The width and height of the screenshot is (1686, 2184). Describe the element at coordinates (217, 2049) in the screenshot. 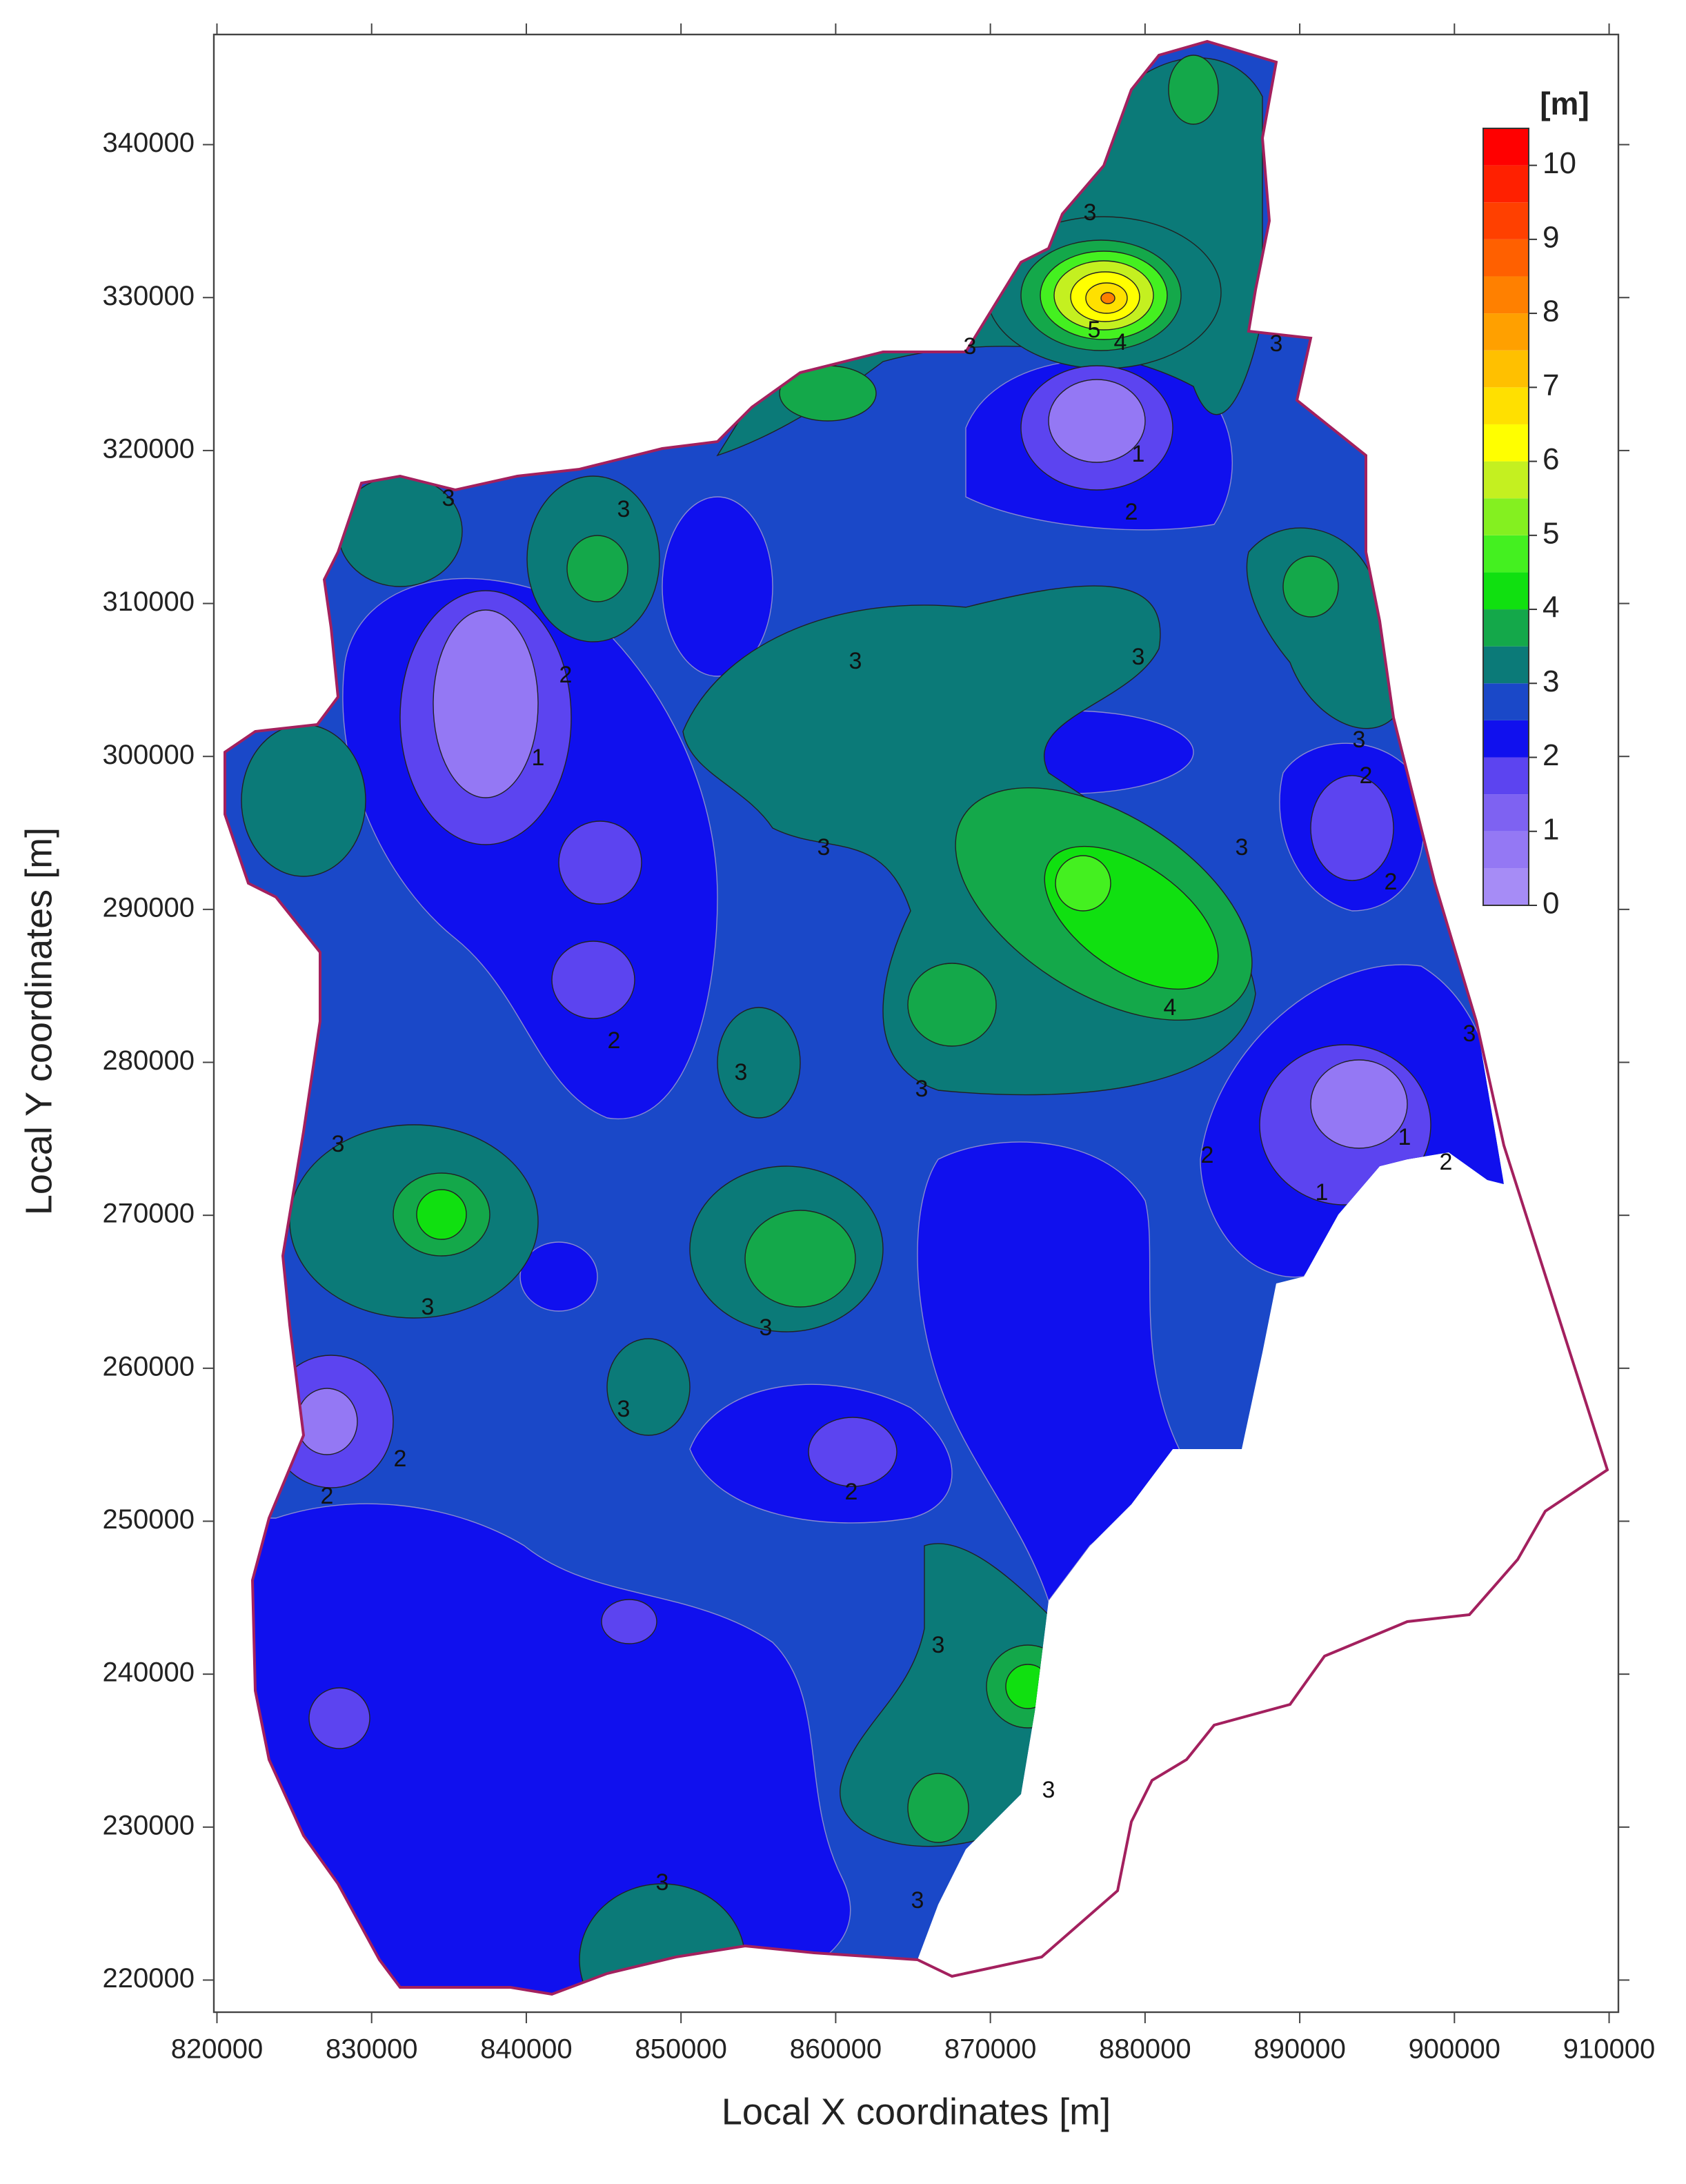

I see `x-tick-label: 820000` at that location.